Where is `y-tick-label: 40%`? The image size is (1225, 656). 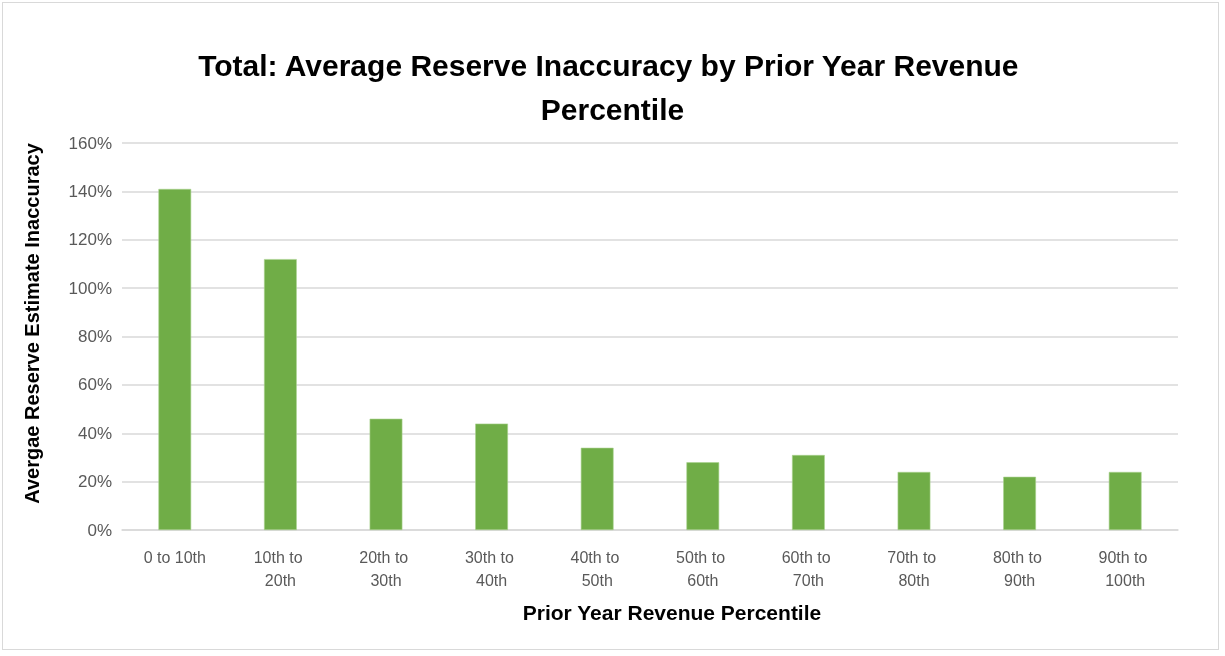 y-tick-label: 40% is located at coordinates (94, 433).